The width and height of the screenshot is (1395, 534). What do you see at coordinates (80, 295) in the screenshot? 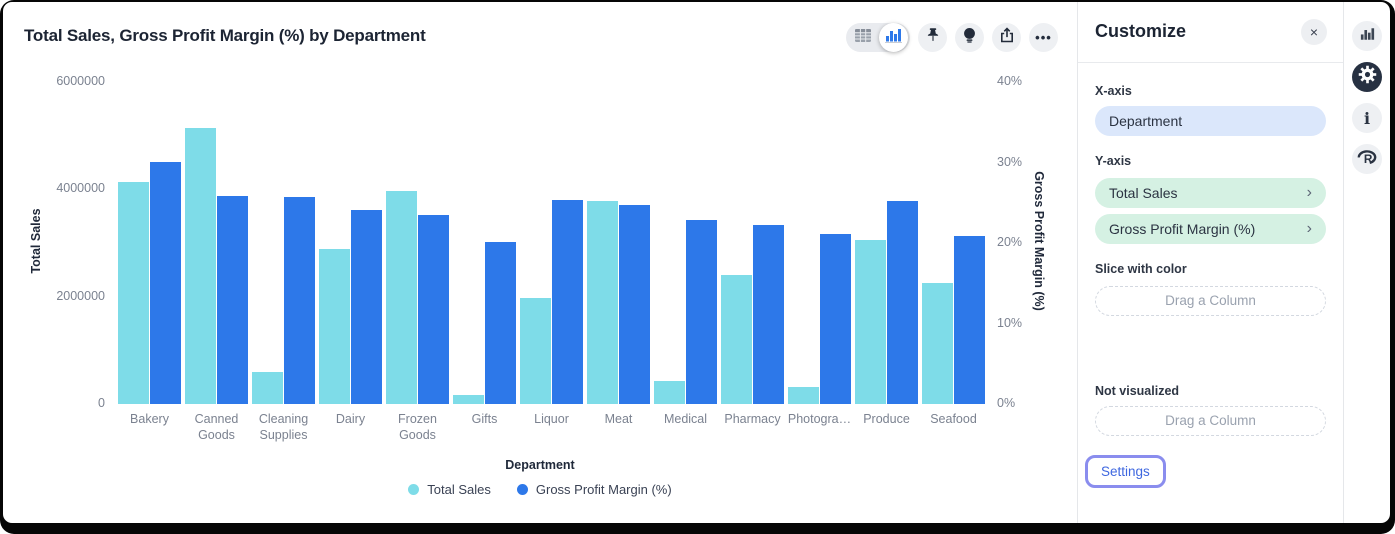
I see `left-y-tick-label: 2000000` at bounding box center [80, 295].